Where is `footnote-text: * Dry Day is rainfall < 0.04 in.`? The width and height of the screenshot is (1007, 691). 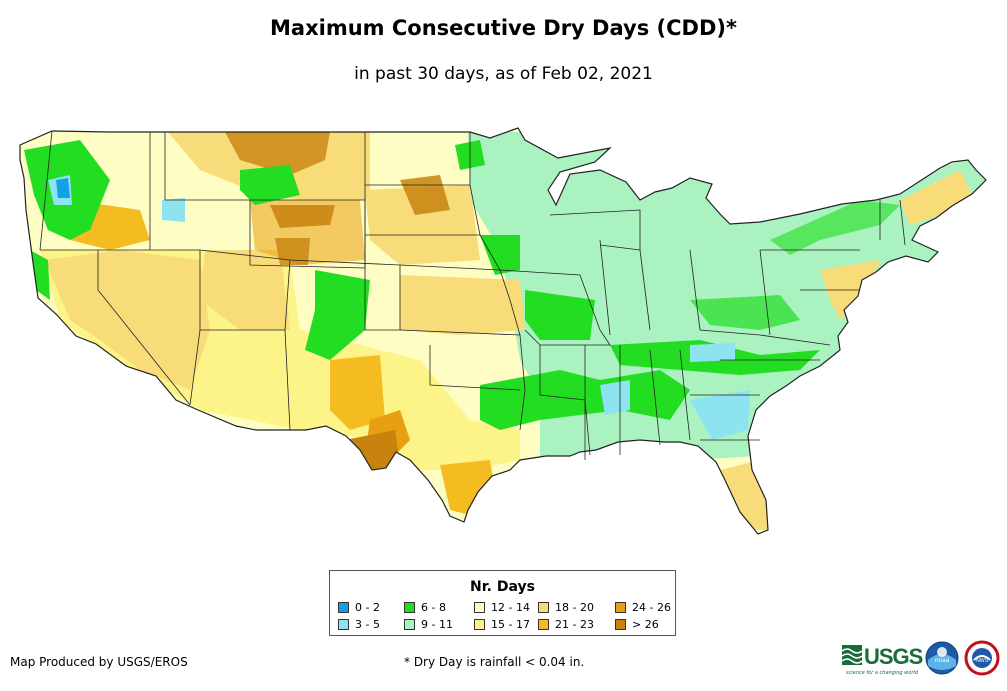
footnote-text: * Dry Day is rainfall < 0.04 in. is located at coordinates (494, 662).